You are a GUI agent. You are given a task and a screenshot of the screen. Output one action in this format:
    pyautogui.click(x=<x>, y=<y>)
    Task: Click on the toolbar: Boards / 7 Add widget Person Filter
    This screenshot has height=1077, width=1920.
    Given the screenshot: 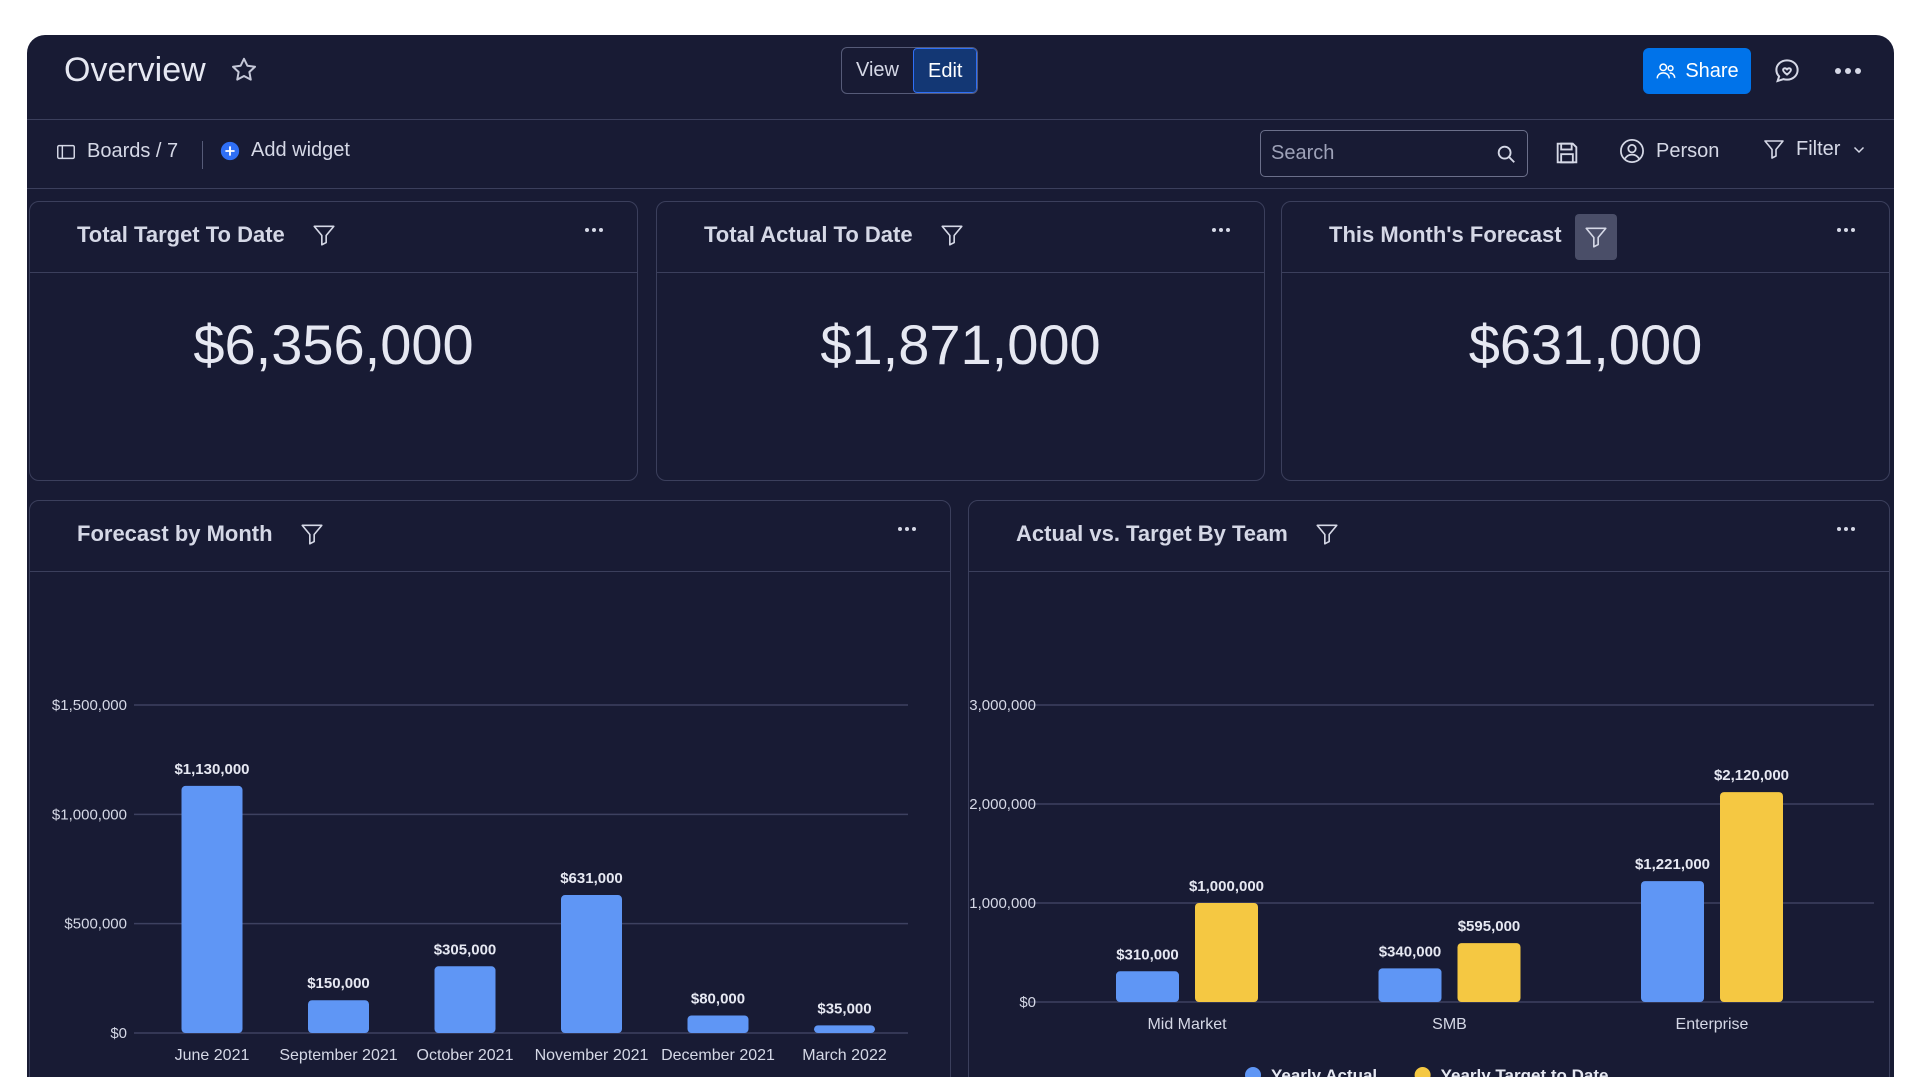 What is the action you would take?
    pyautogui.click(x=960, y=155)
    